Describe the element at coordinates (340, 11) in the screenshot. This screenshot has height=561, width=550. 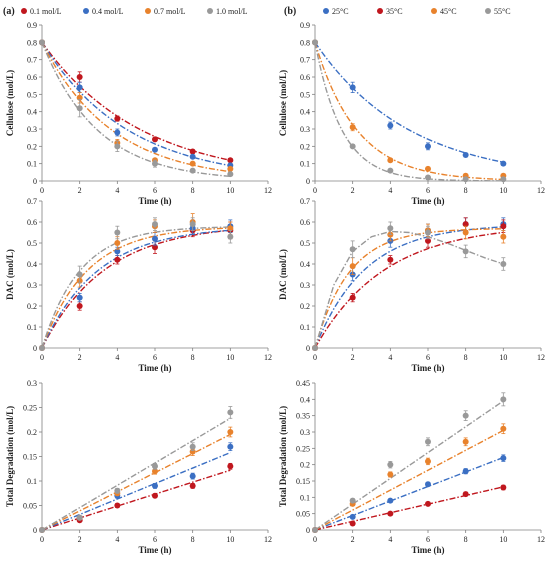
I see `legend-label: 25°C` at that location.